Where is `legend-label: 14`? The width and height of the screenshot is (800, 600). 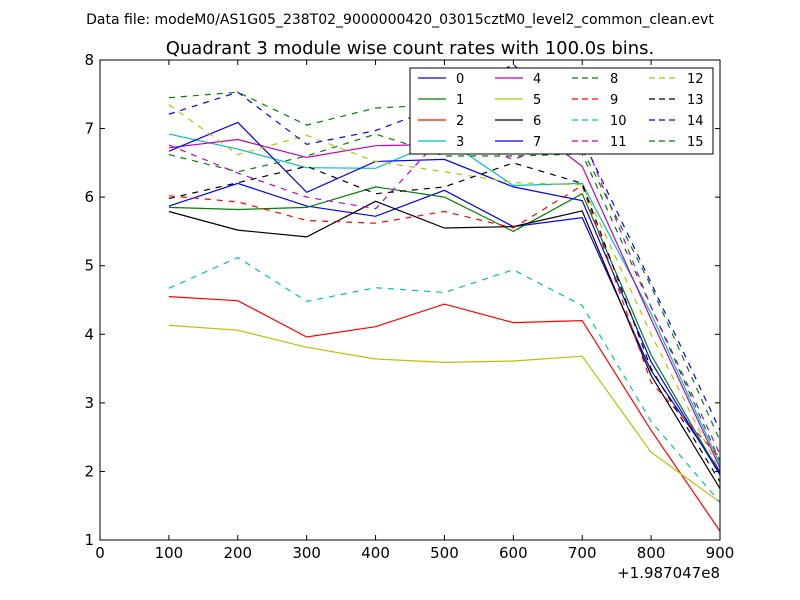 legend-label: 14 is located at coordinates (695, 121).